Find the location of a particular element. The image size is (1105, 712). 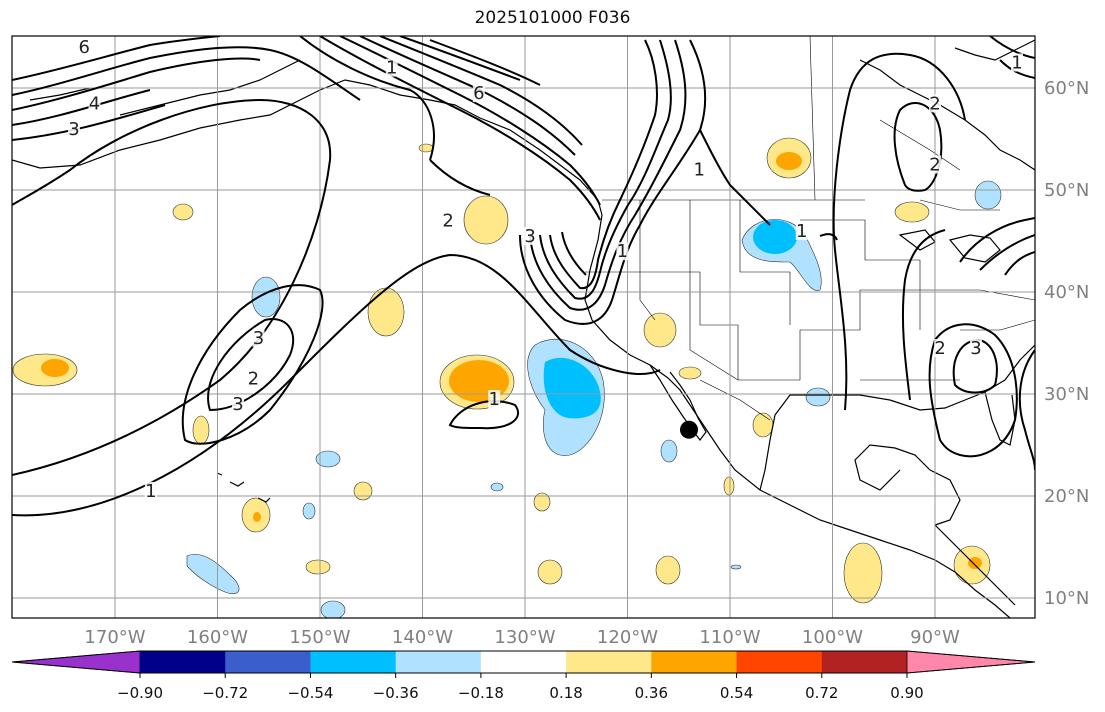

latitude-tick-label: 20°N is located at coordinates (1066, 496).